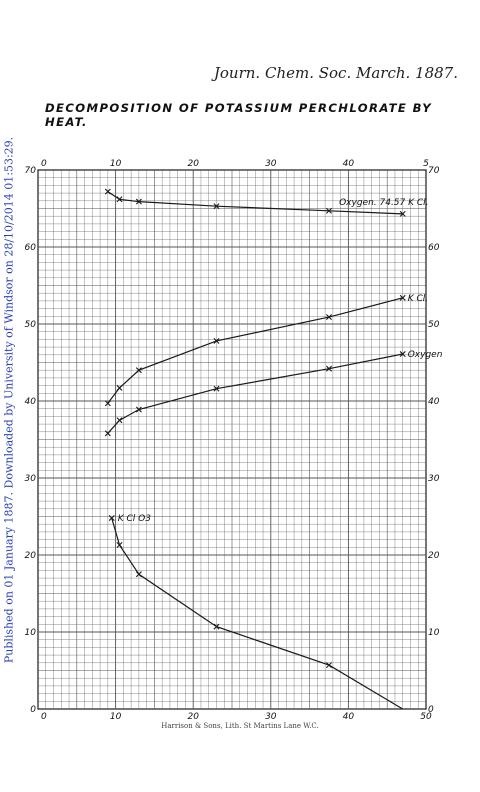  What do you see at coordinates (434, 556) in the screenshot?
I see `y-tick-label-right: 20` at bounding box center [434, 556].